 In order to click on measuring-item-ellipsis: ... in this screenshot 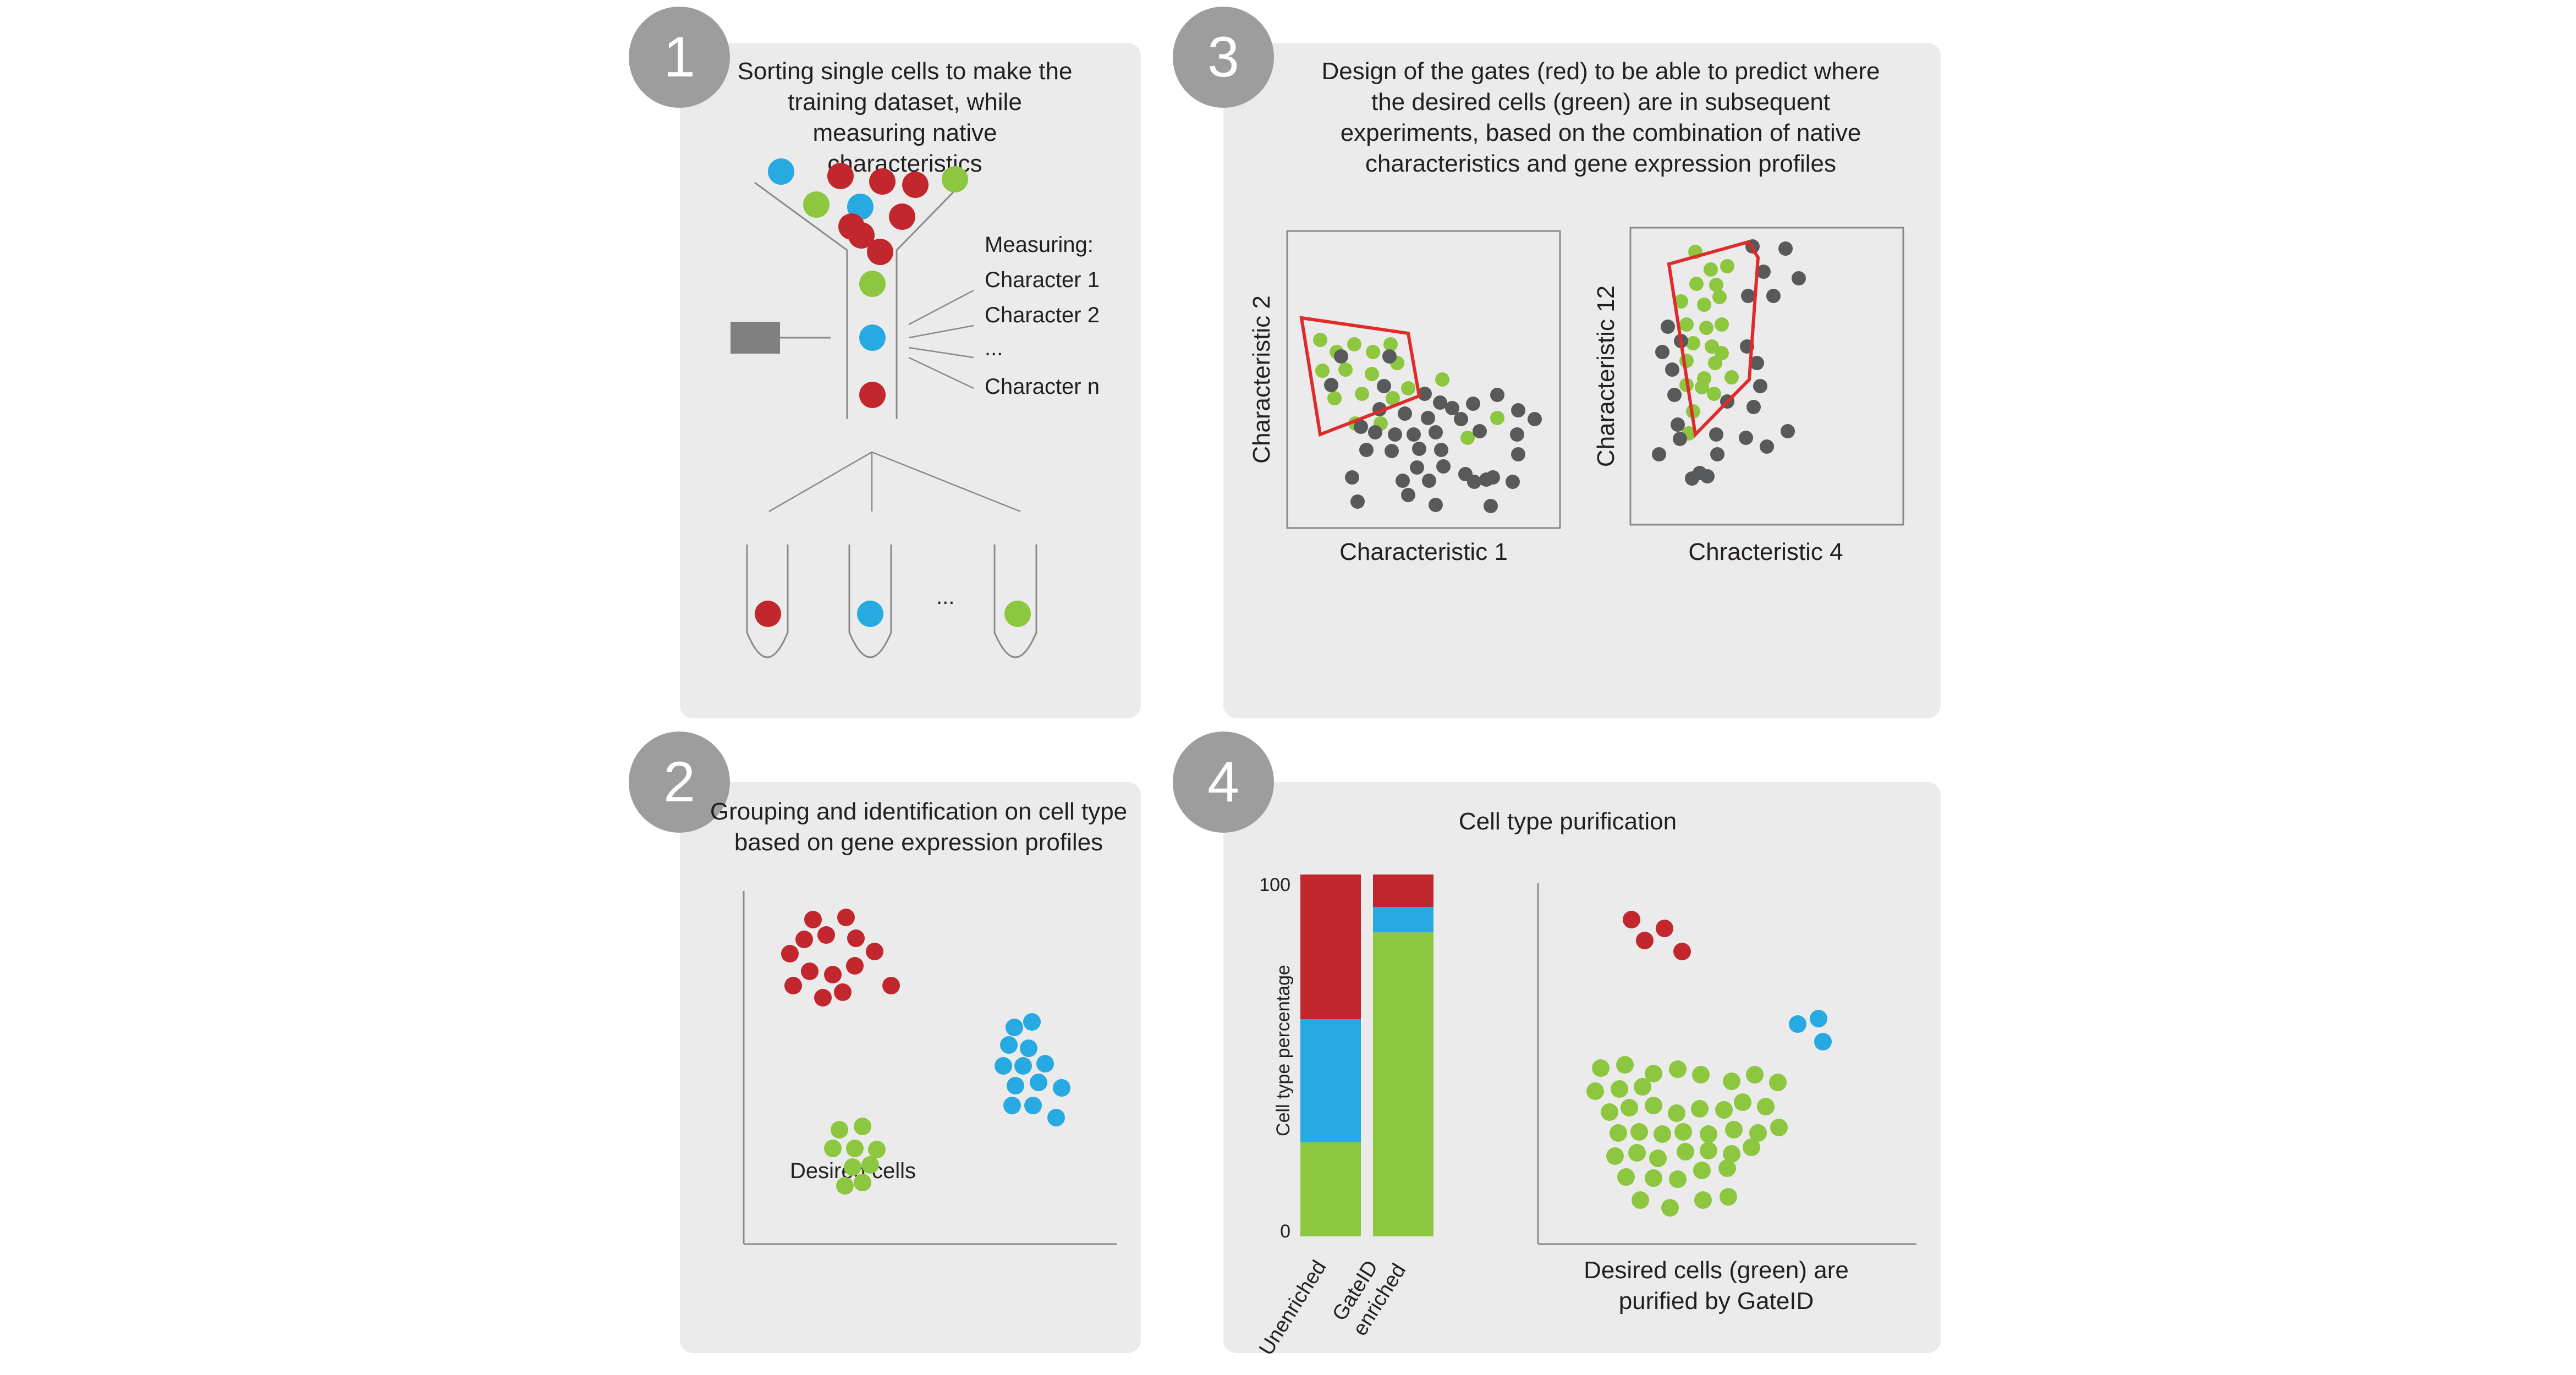, I will do `click(994, 348)`.